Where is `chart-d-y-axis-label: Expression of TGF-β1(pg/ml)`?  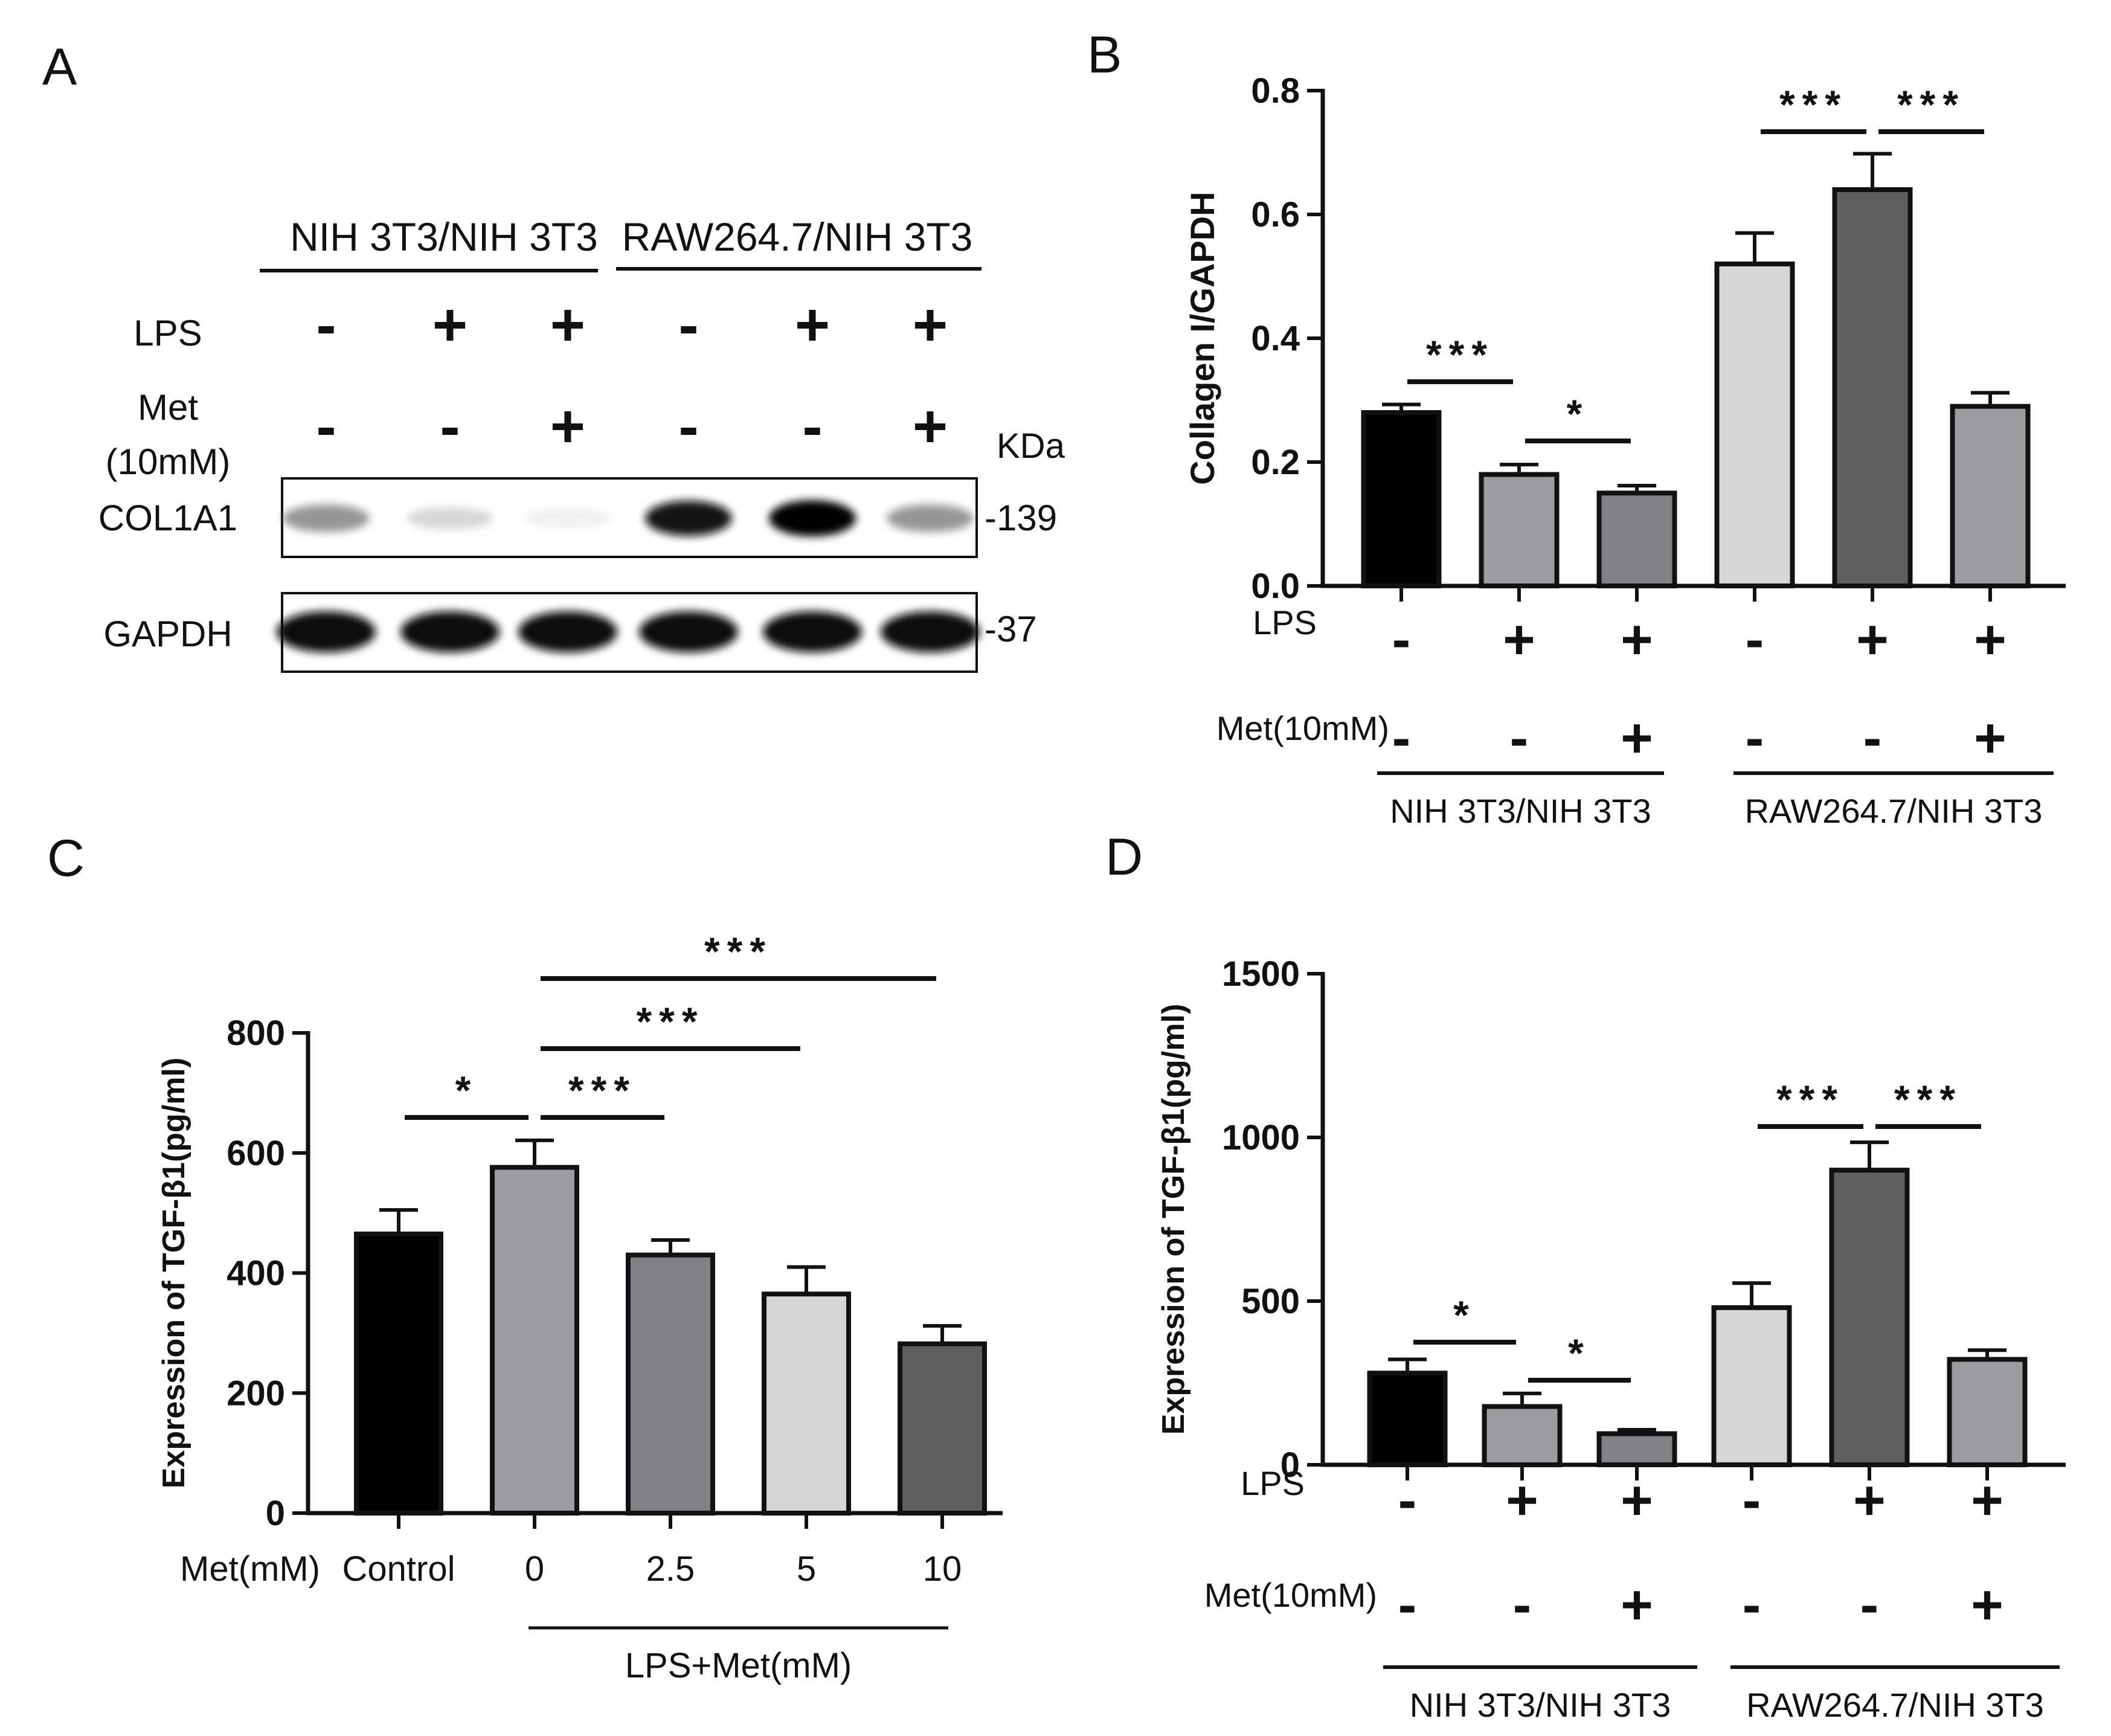
chart-d-y-axis-label: Expression of TGF-β1(pg/ml) is located at coordinates (1173, 1219).